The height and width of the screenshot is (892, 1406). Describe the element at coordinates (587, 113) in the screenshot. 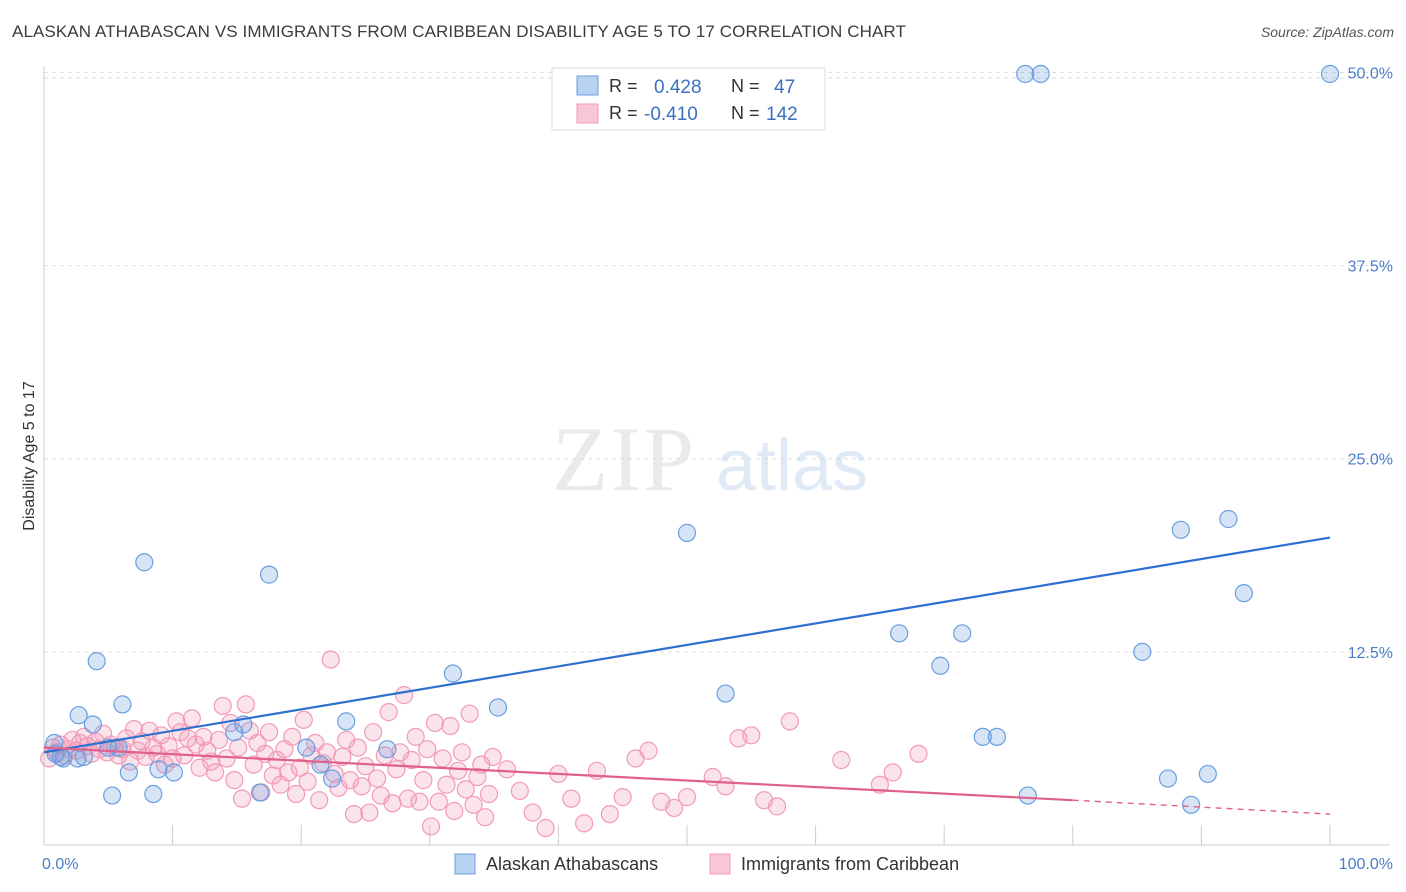

I see `legend-swatch-pink` at that location.